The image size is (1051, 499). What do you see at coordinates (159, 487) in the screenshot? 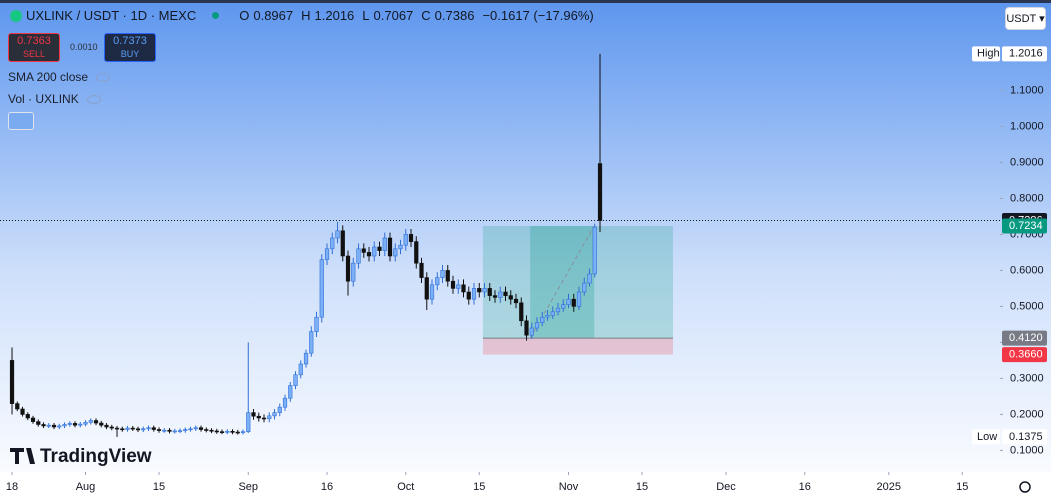
I see `x-tick-label: 15` at bounding box center [159, 487].